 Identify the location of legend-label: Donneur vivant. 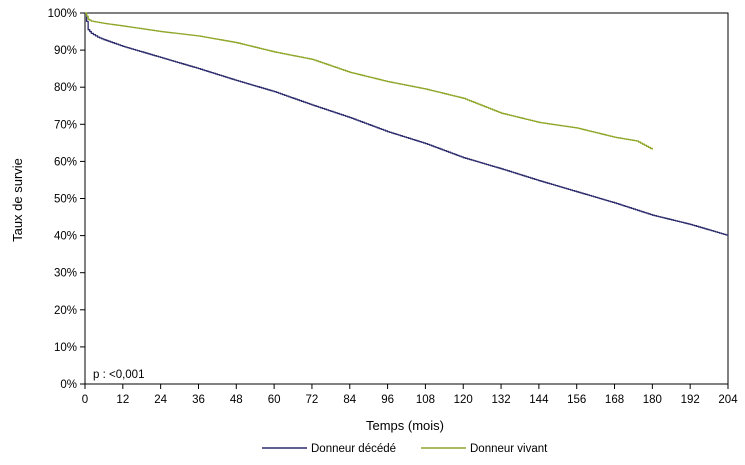
(509, 449).